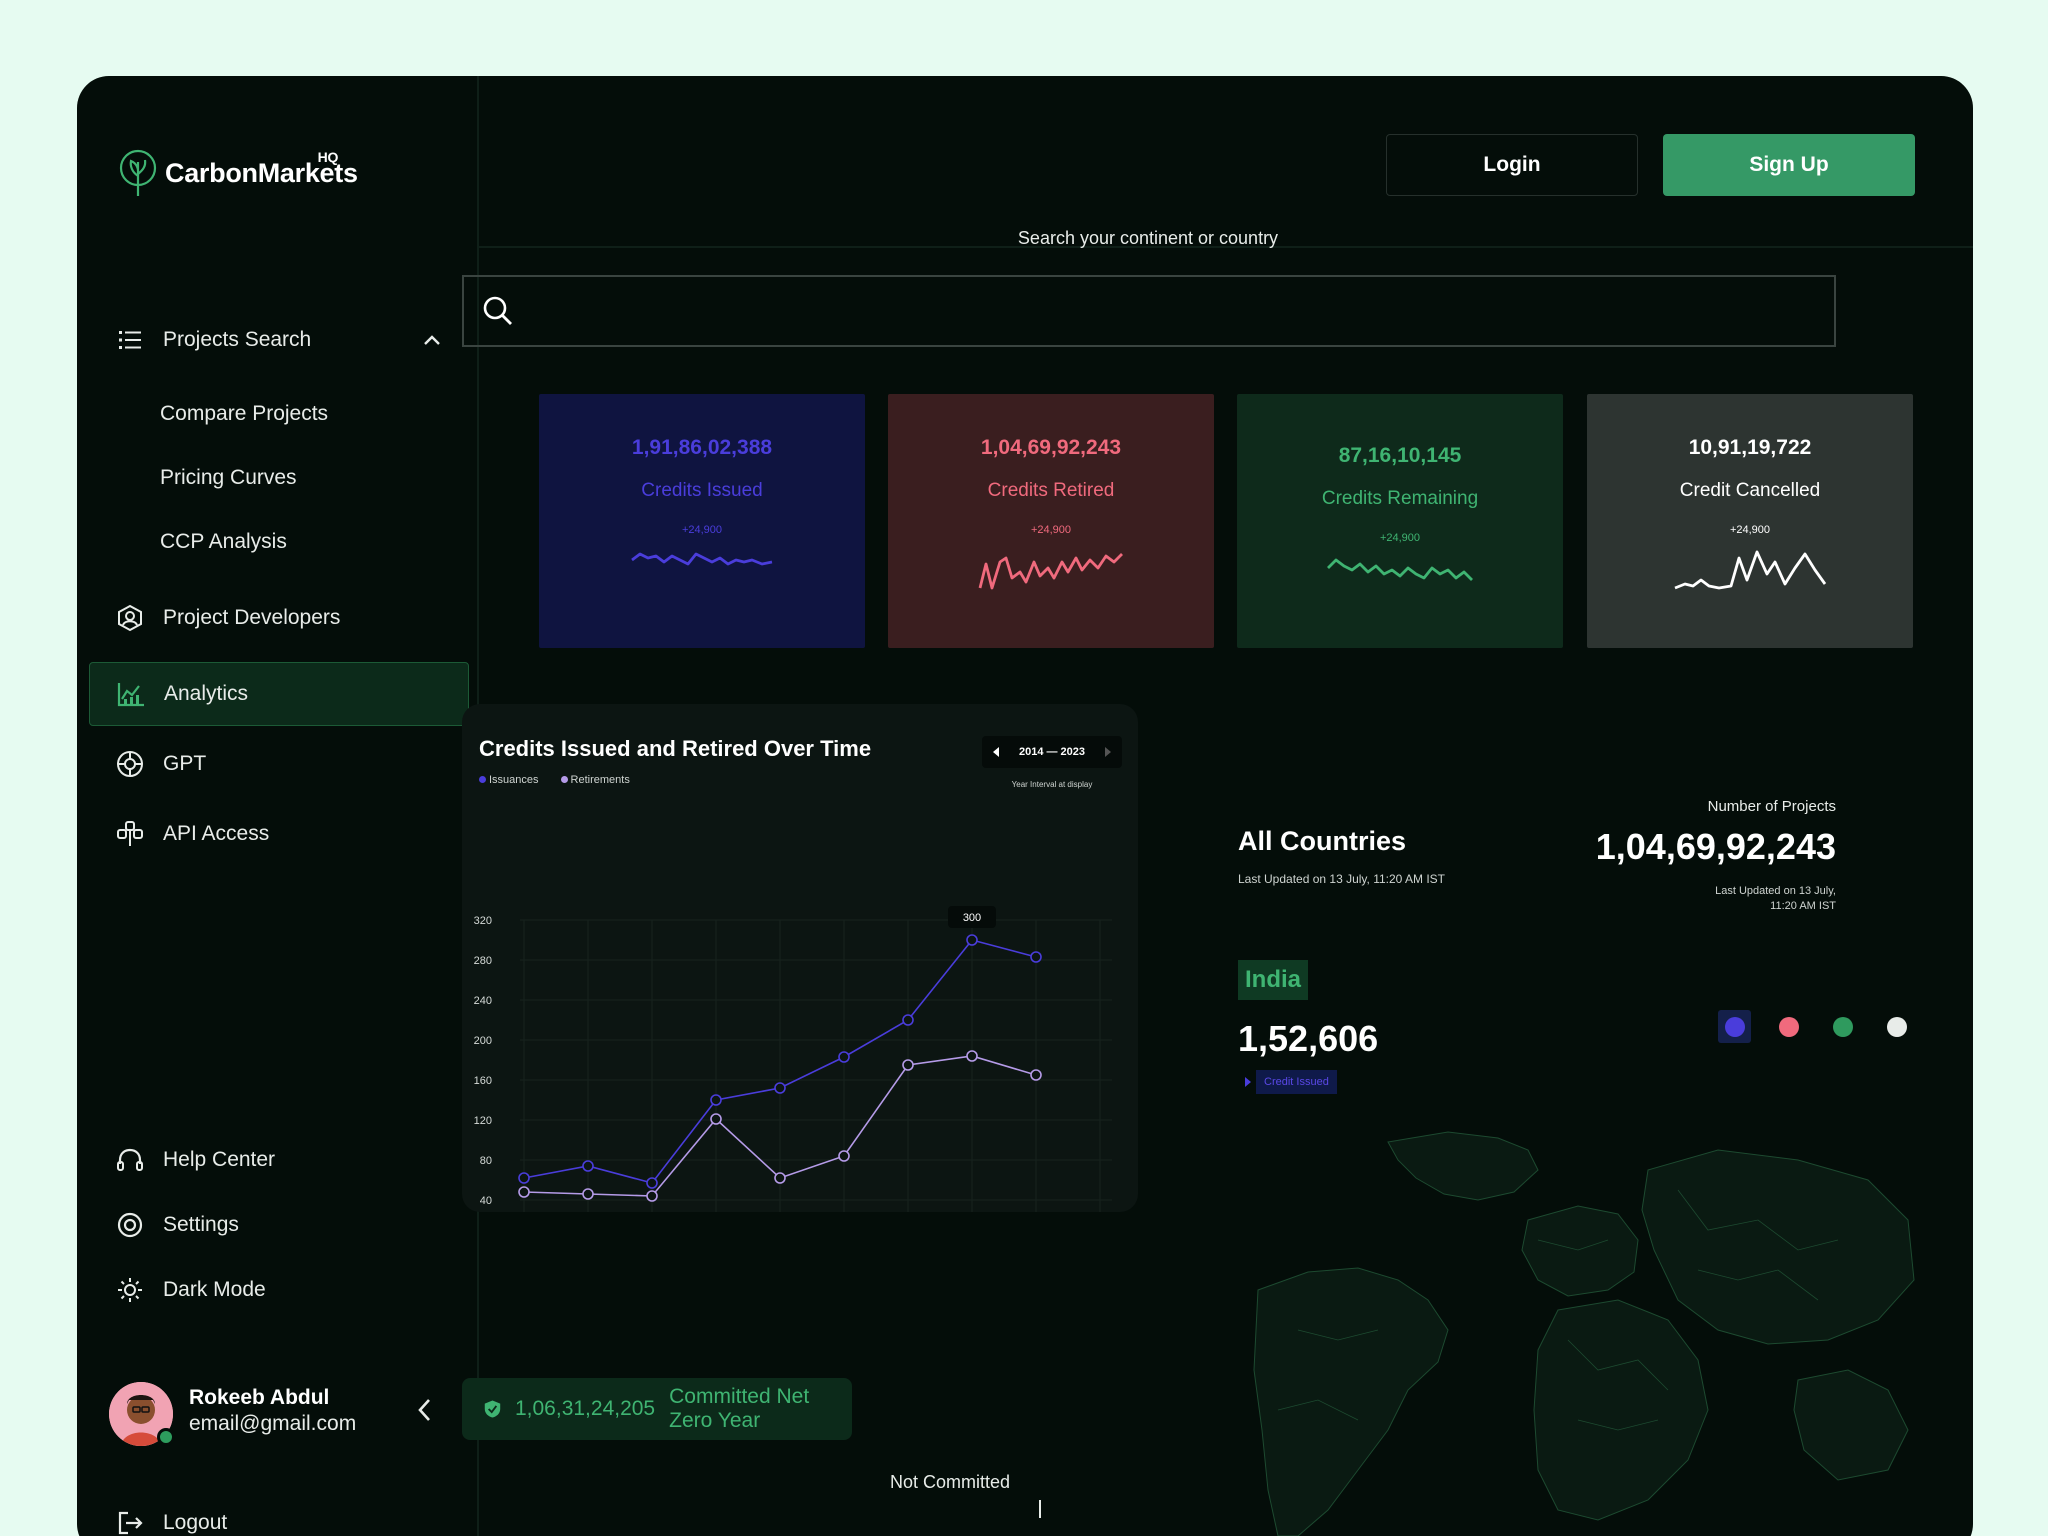 Image resolution: width=2048 pixels, height=1536 pixels. Describe the element at coordinates (483, 1081) in the screenshot. I see `y-tick-label: 160` at that location.